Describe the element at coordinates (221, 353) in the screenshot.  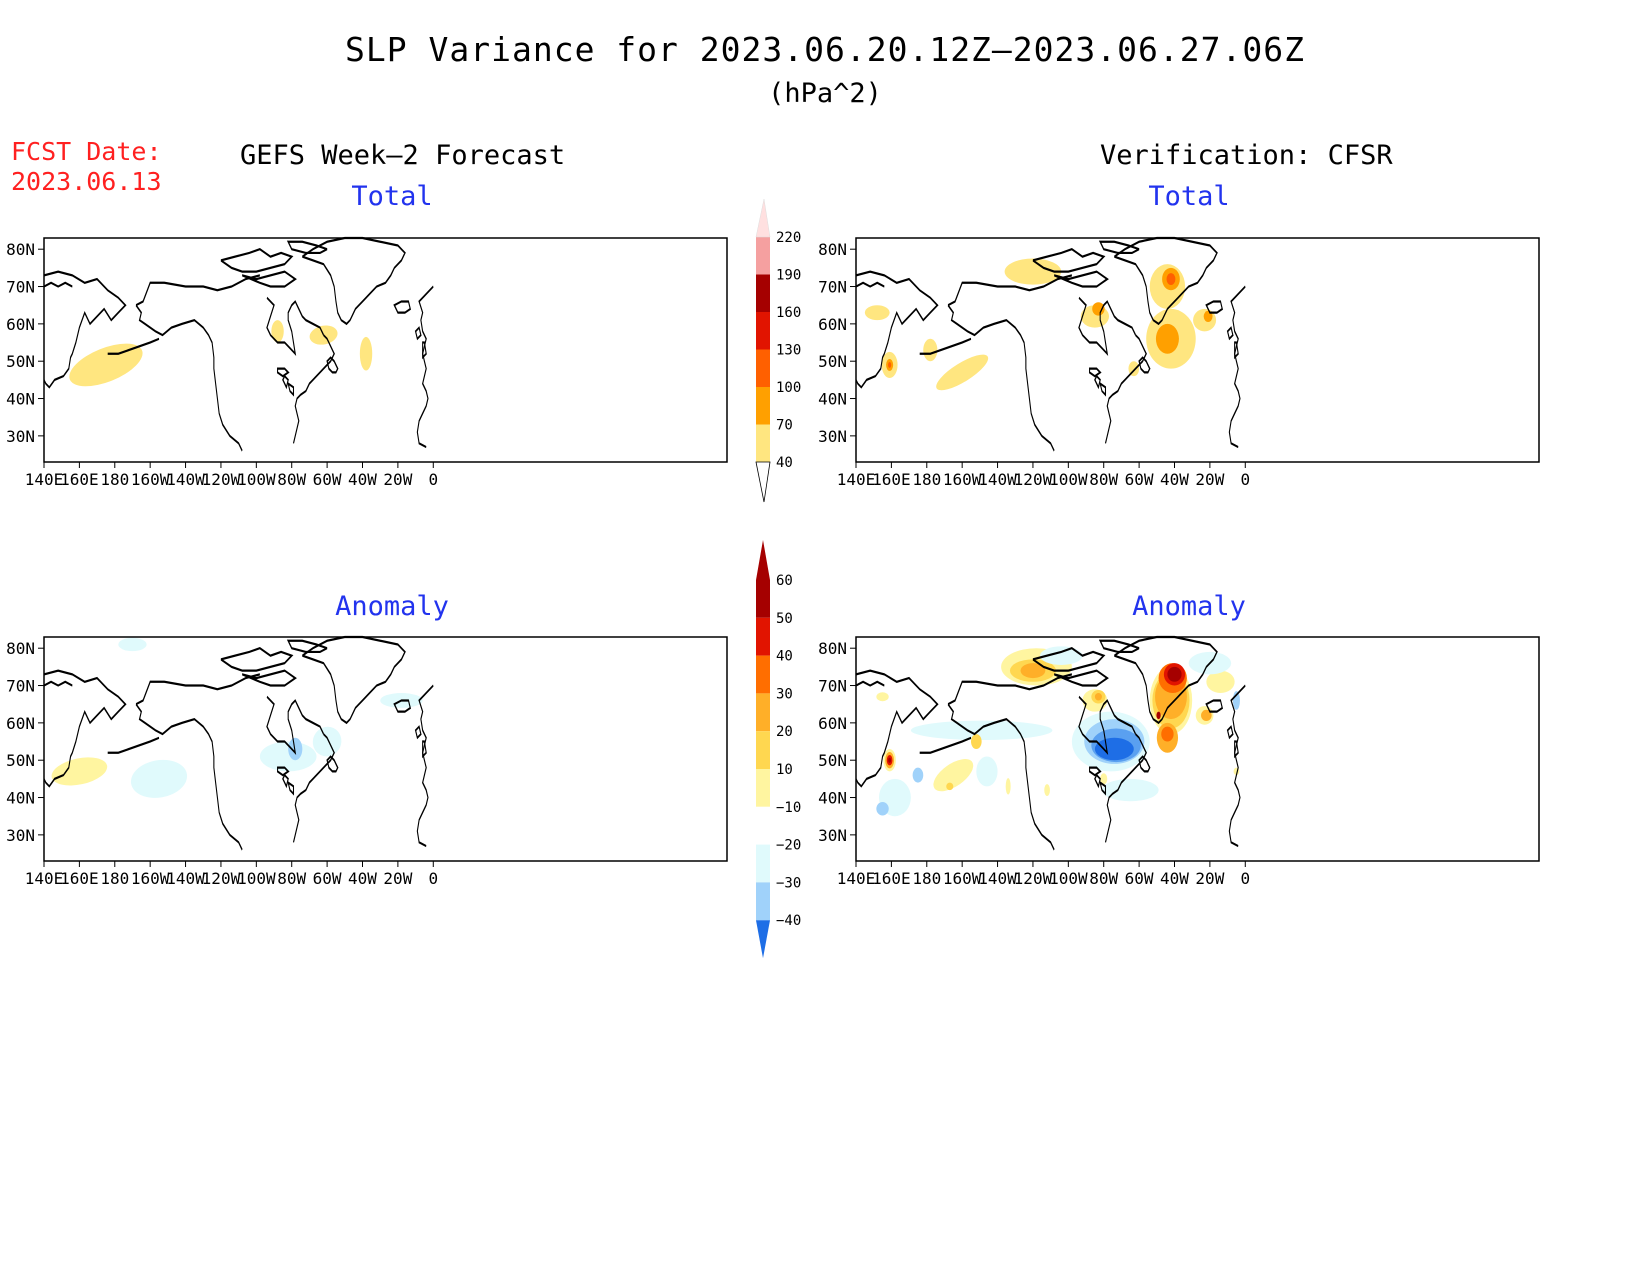
I see `top-left-shading` at that location.